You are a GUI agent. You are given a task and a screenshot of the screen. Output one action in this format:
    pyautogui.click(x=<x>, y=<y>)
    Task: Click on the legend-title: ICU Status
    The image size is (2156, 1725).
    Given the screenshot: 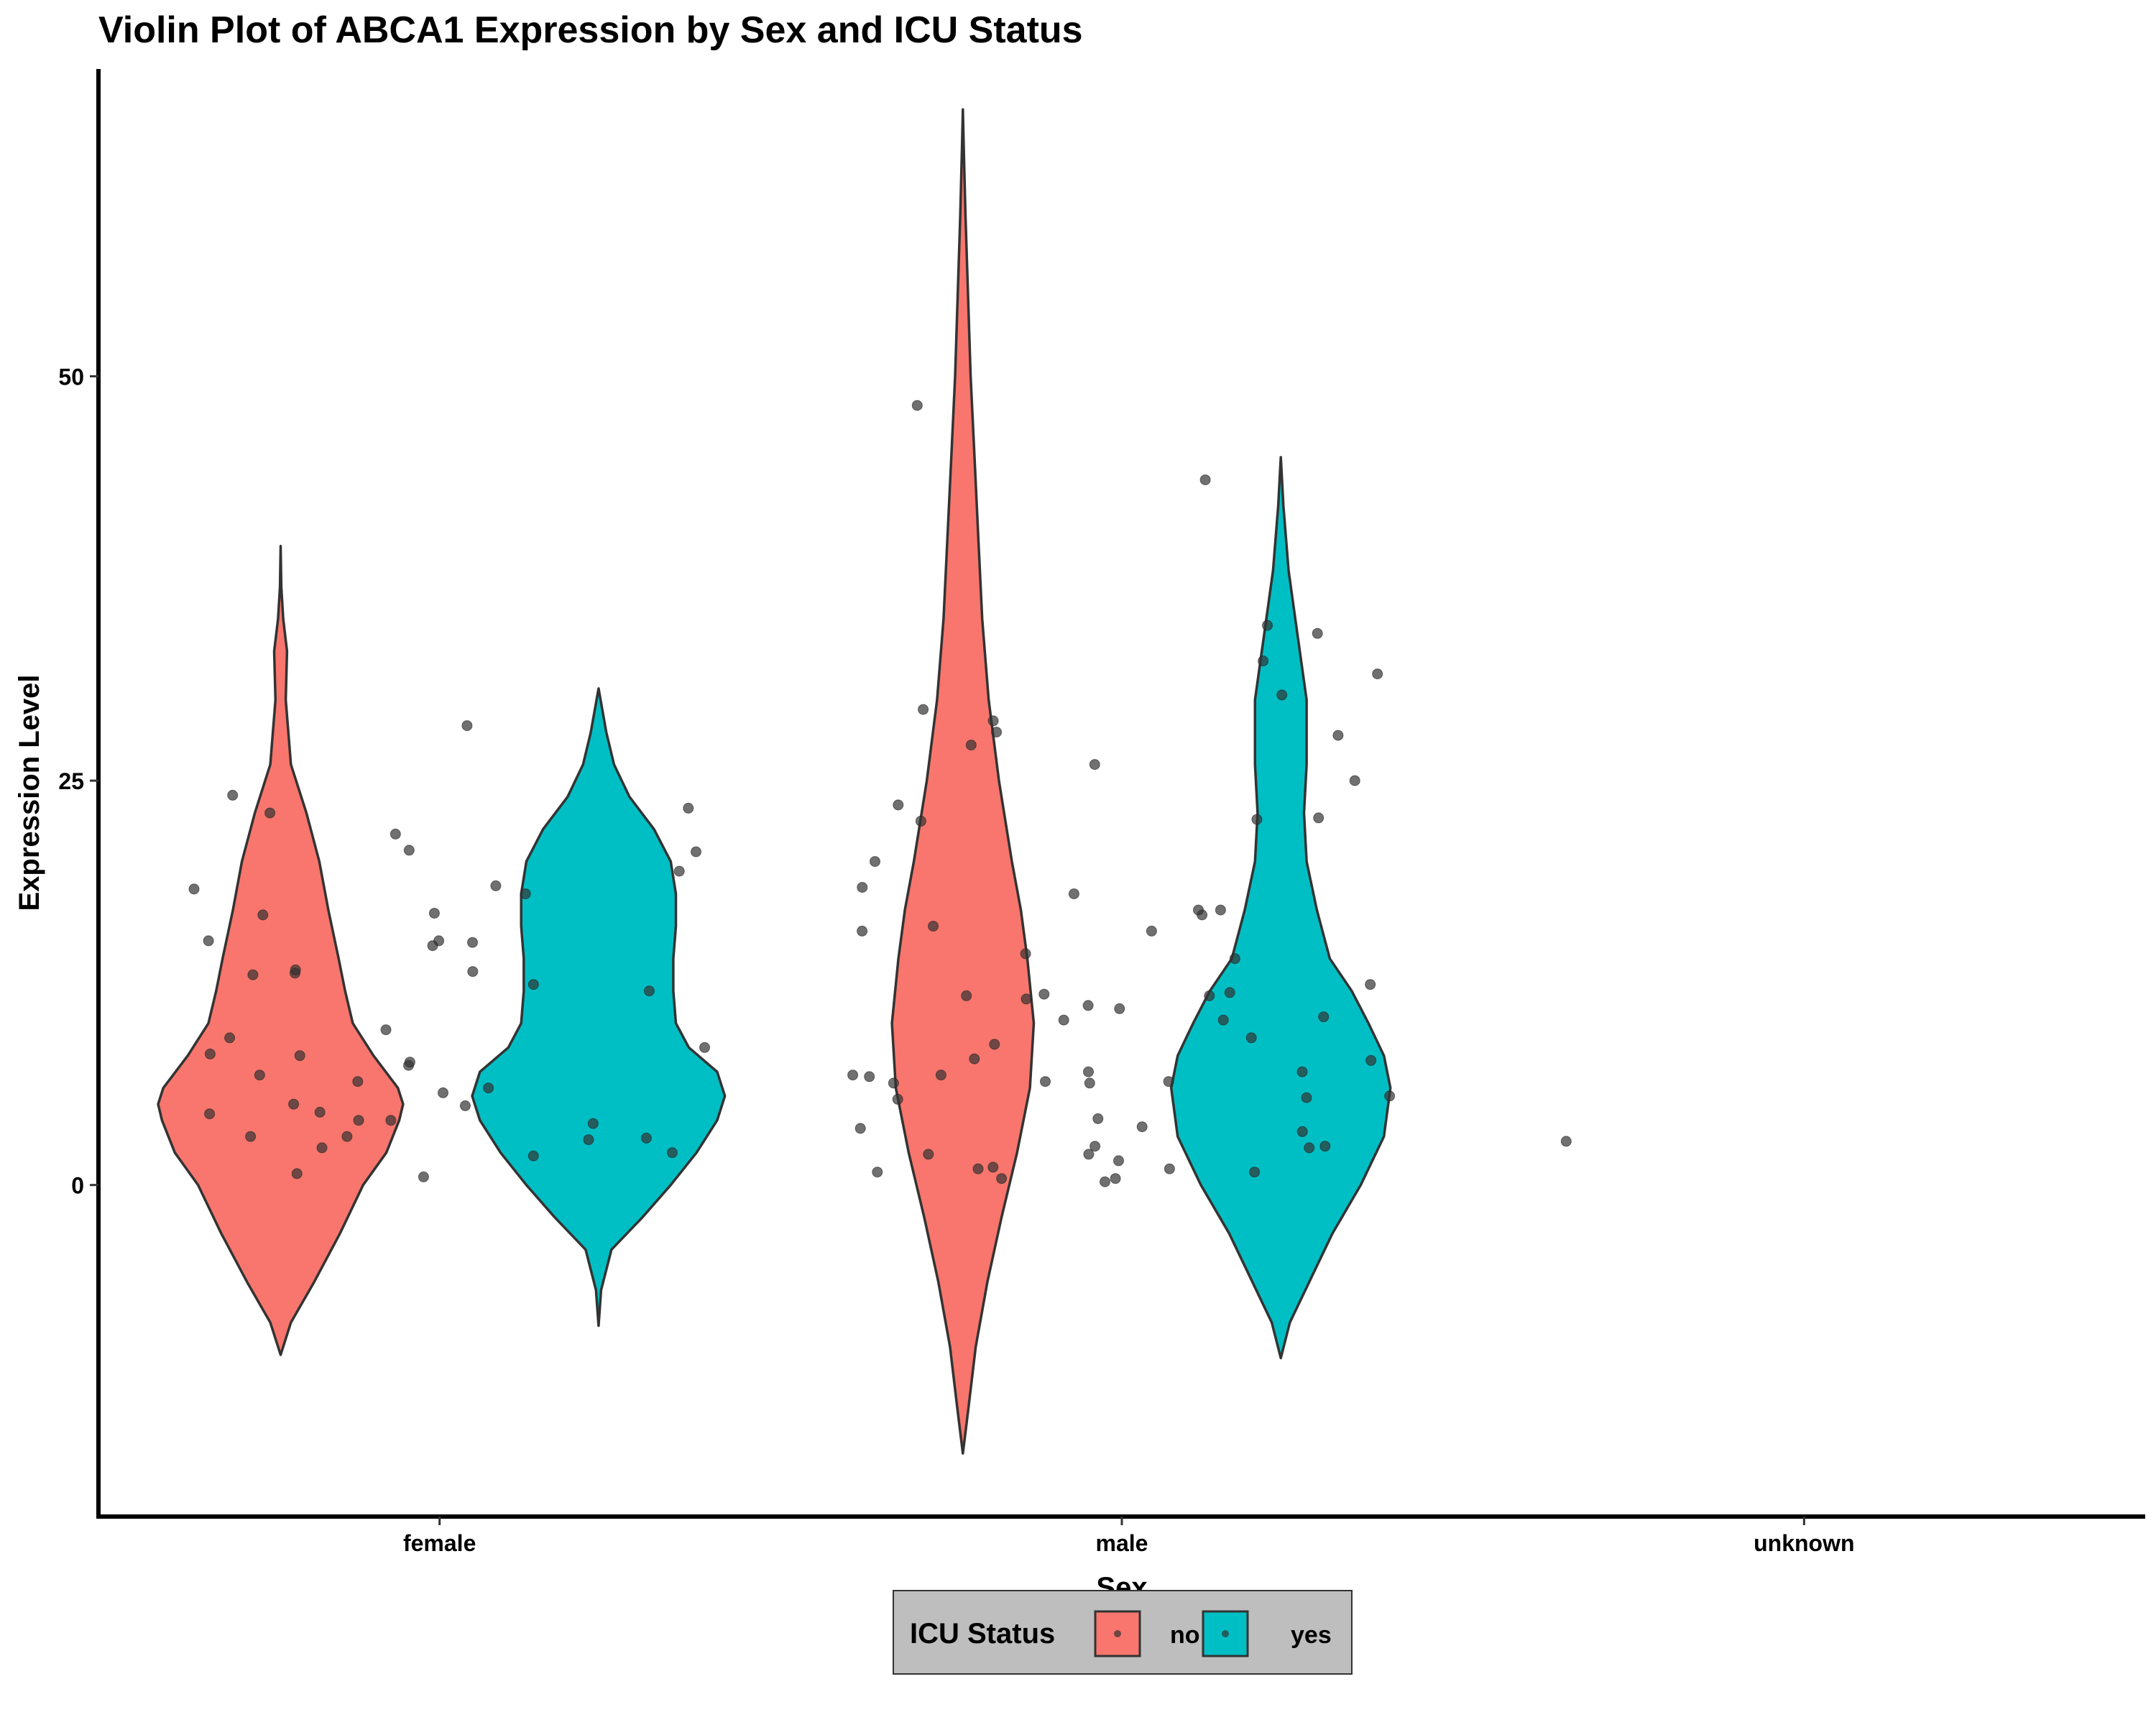 What is the action you would take?
    pyautogui.click(x=983, y=1634)
    